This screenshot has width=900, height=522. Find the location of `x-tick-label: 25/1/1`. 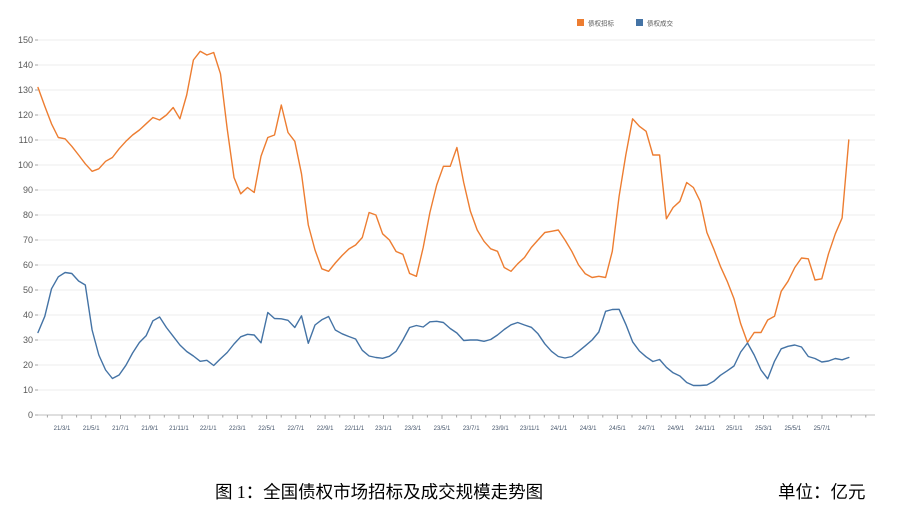

x-tick-label: 25/1/1 is located at coordinates (734, 429).